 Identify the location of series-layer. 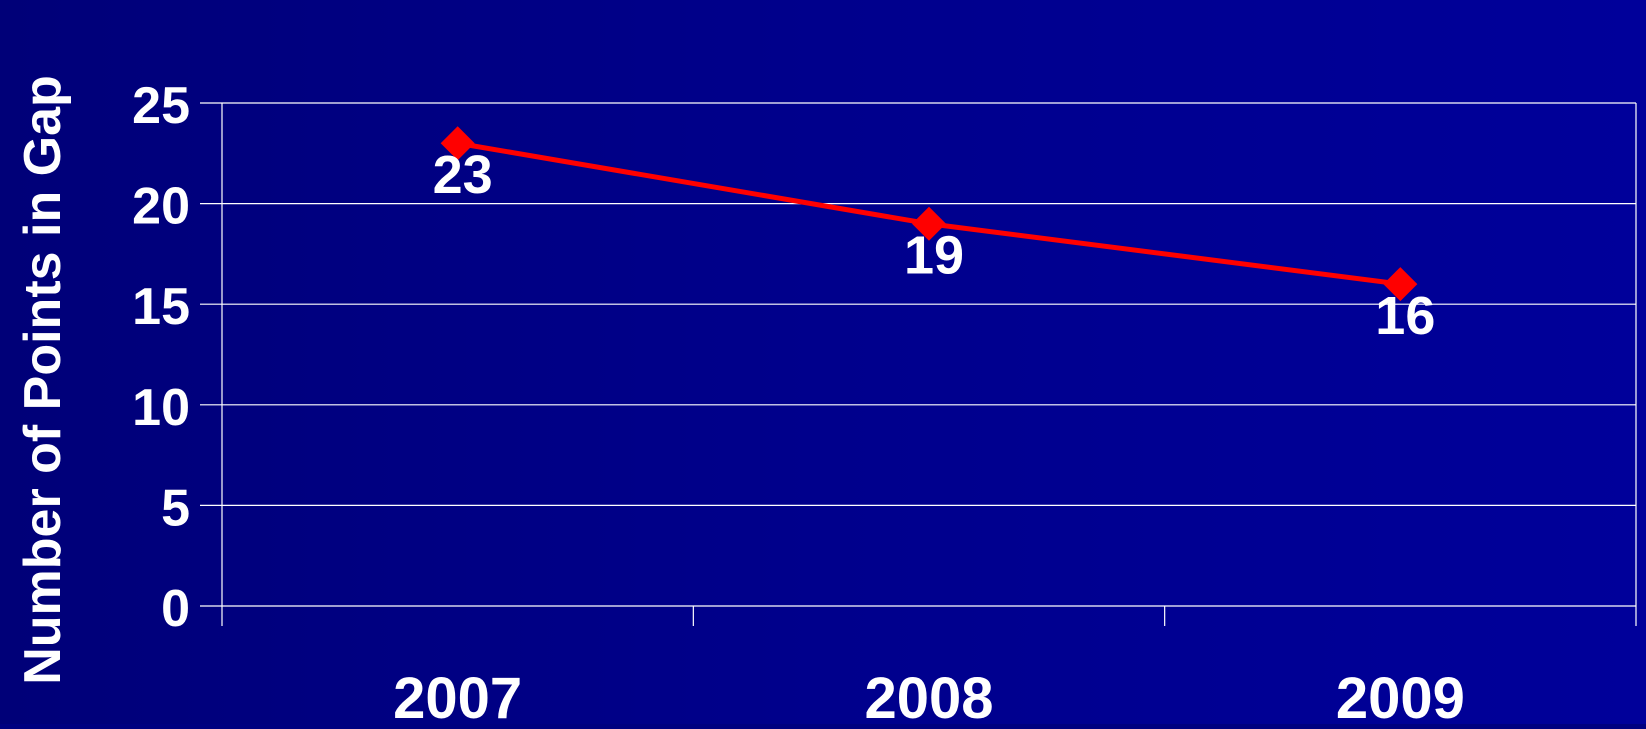
(929, 214).